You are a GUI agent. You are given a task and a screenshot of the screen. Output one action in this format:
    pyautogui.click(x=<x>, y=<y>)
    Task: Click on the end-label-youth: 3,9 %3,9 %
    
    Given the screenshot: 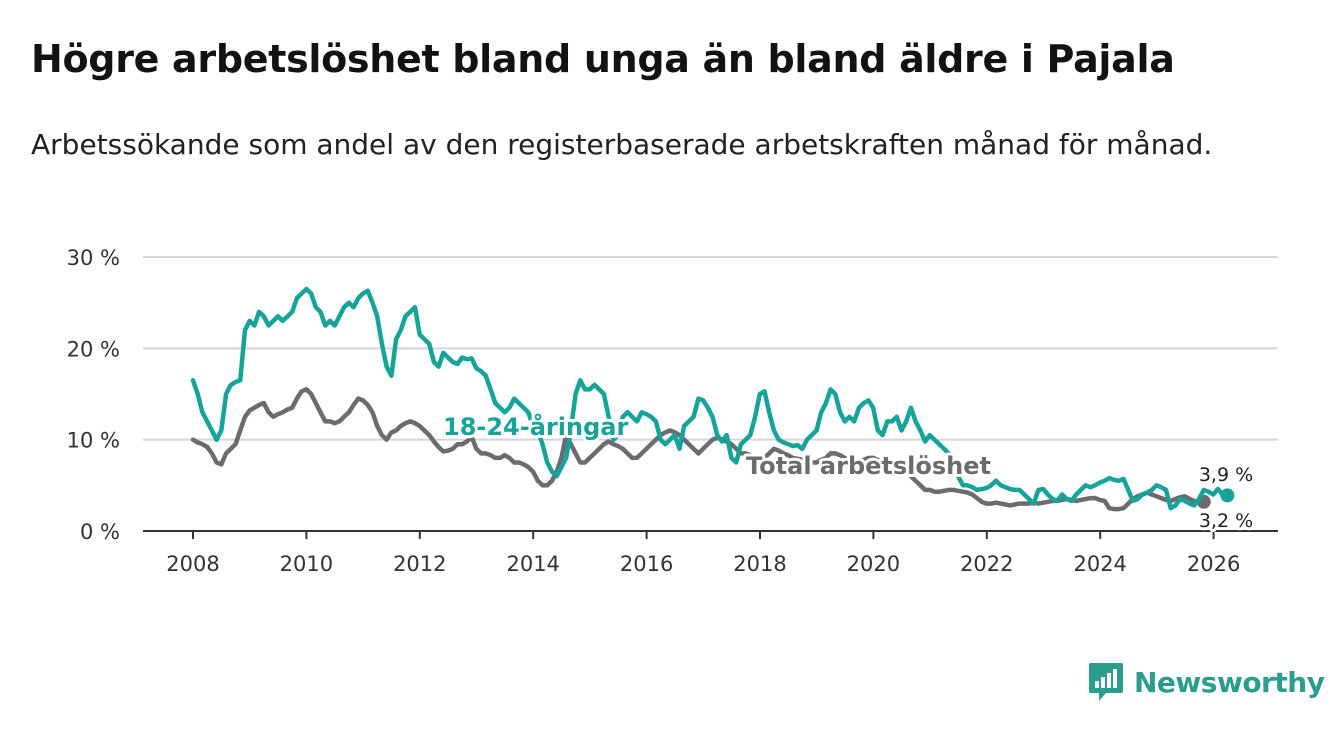 What is the action you would take?
    pyautogui.click(x=1226, y=475)
    